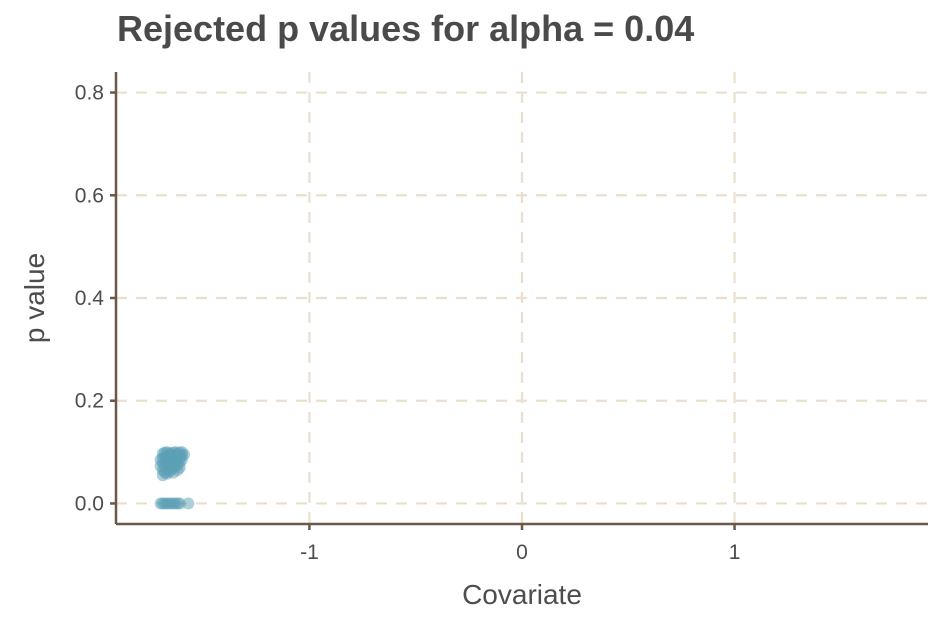 This screenshot has width=944, height=629. What do you see at coordinates (174, 478) in the screenshot?
I see `data-points` at bounding box center [174, 478].